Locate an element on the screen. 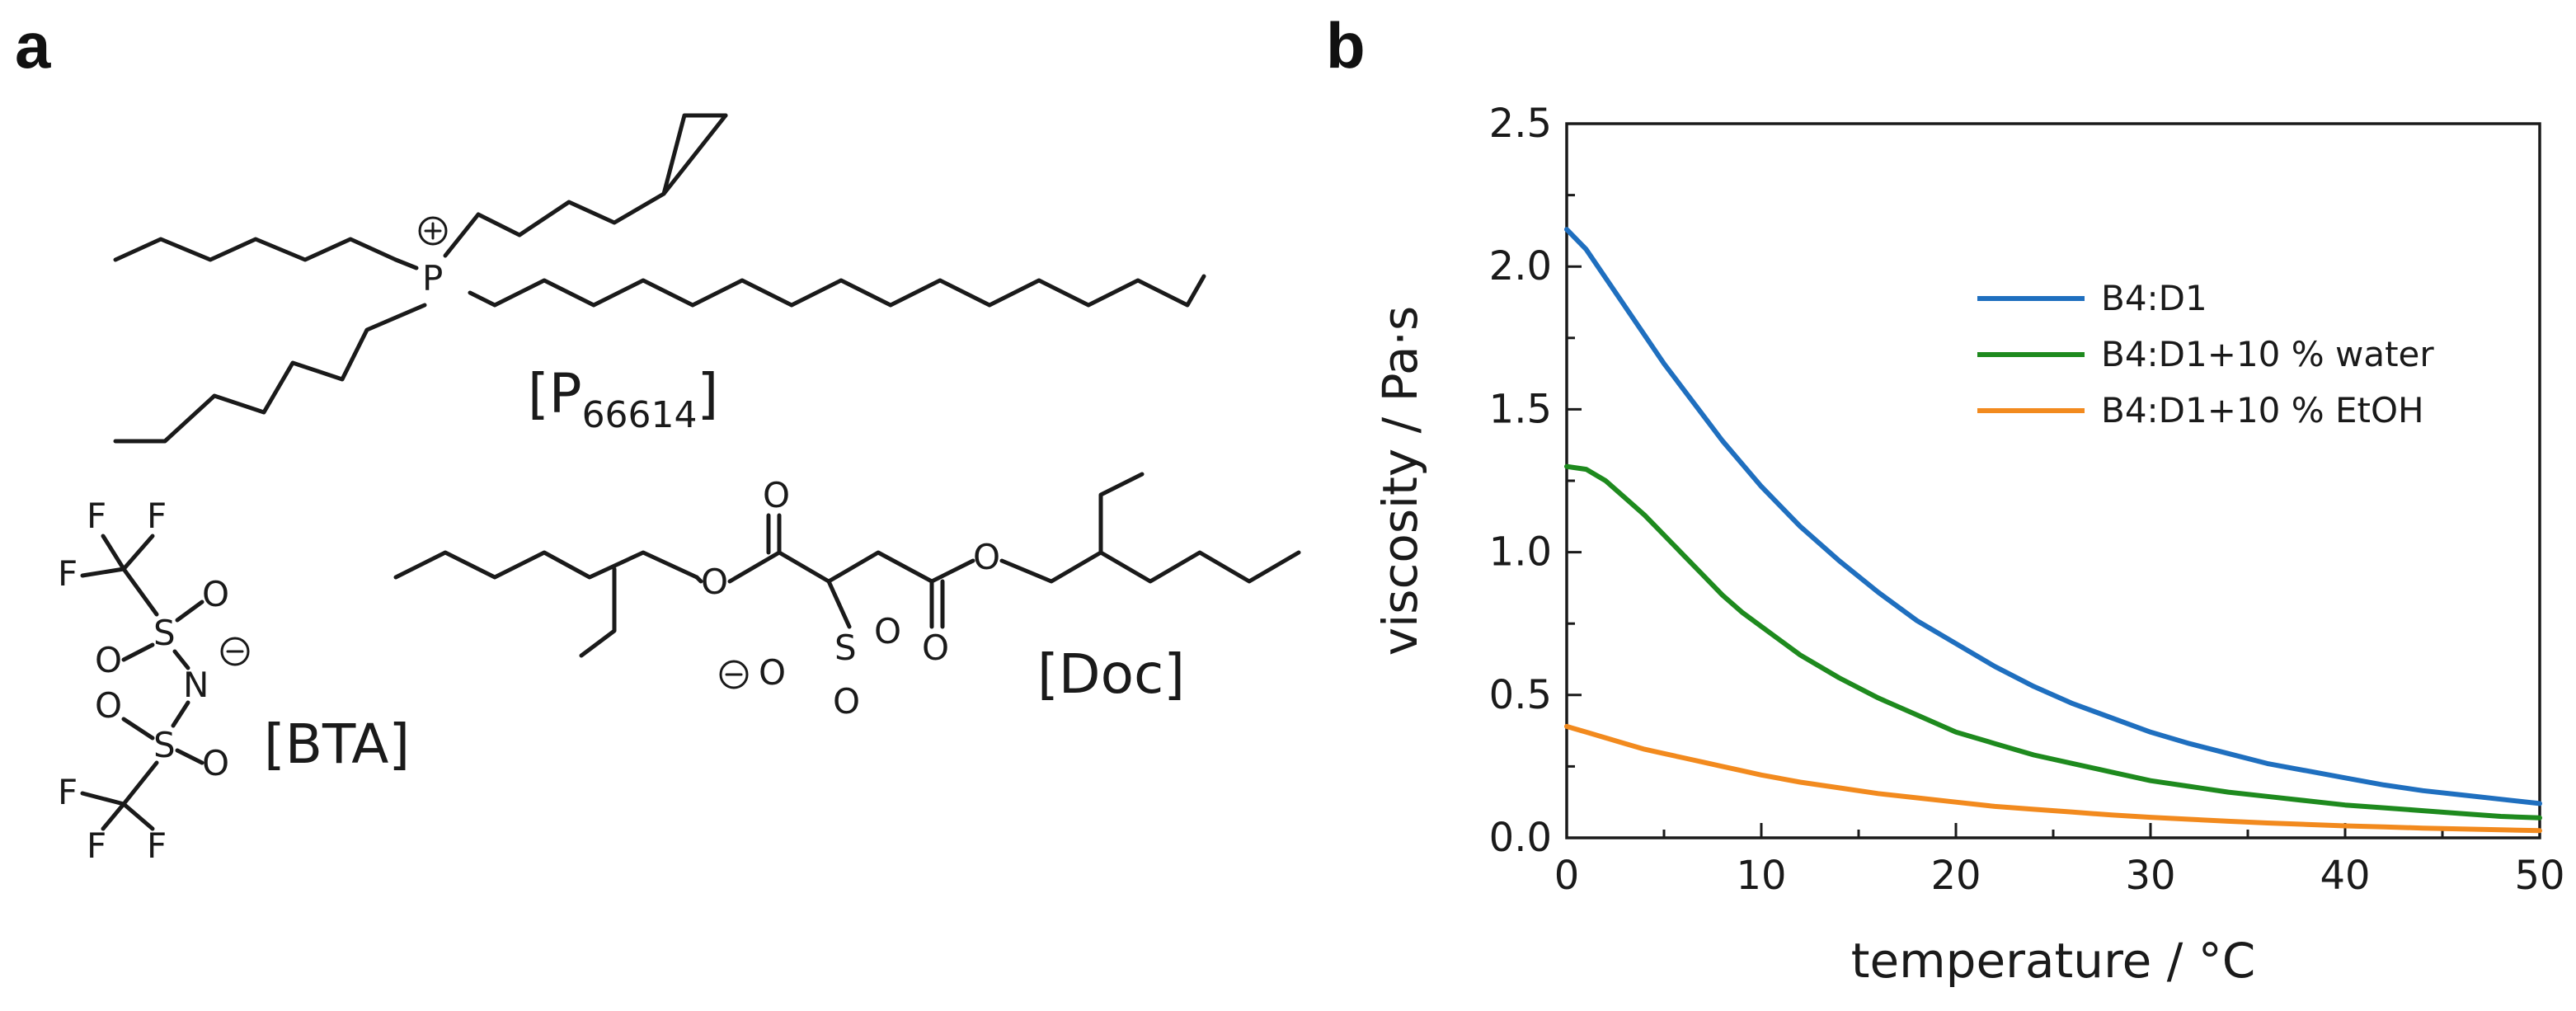 The height and width of the screenshot is (1011, 2576). x-axis-title: temperature / °C is located at coordinates (2053, 961).